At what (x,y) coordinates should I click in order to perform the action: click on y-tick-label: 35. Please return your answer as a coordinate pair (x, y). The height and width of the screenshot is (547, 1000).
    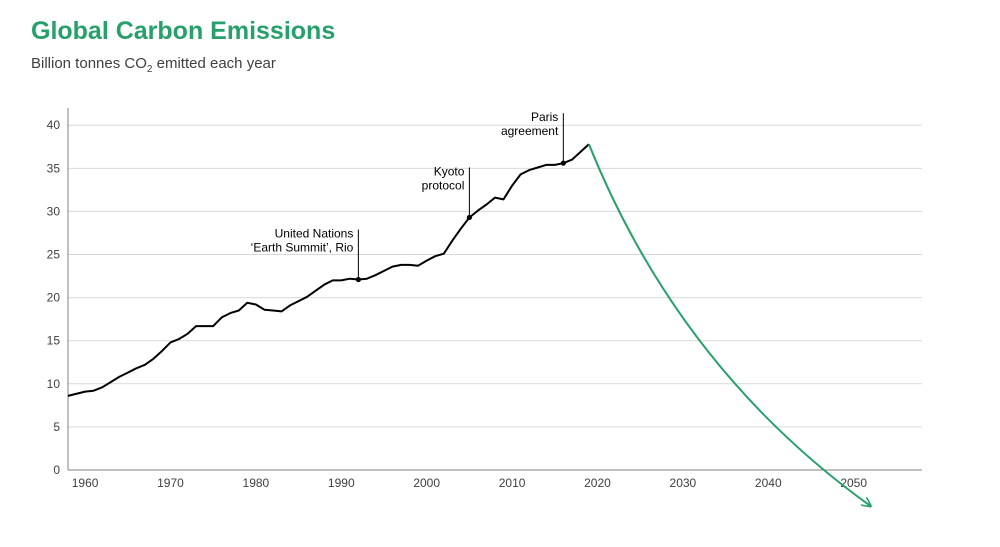
    Looking at the image, I should click on (54, 168).